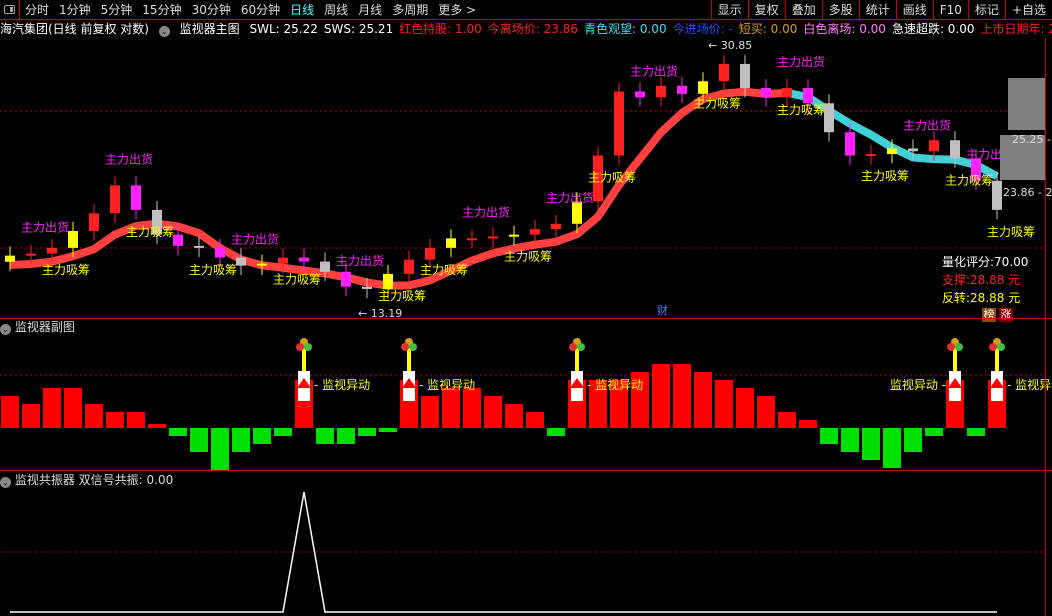 The height and width of the screenshot is (616, 1052). Describe the element at coordinates (985, 262) in the screenshot. I see `quant-score: 量化评分:70.00` at that location.